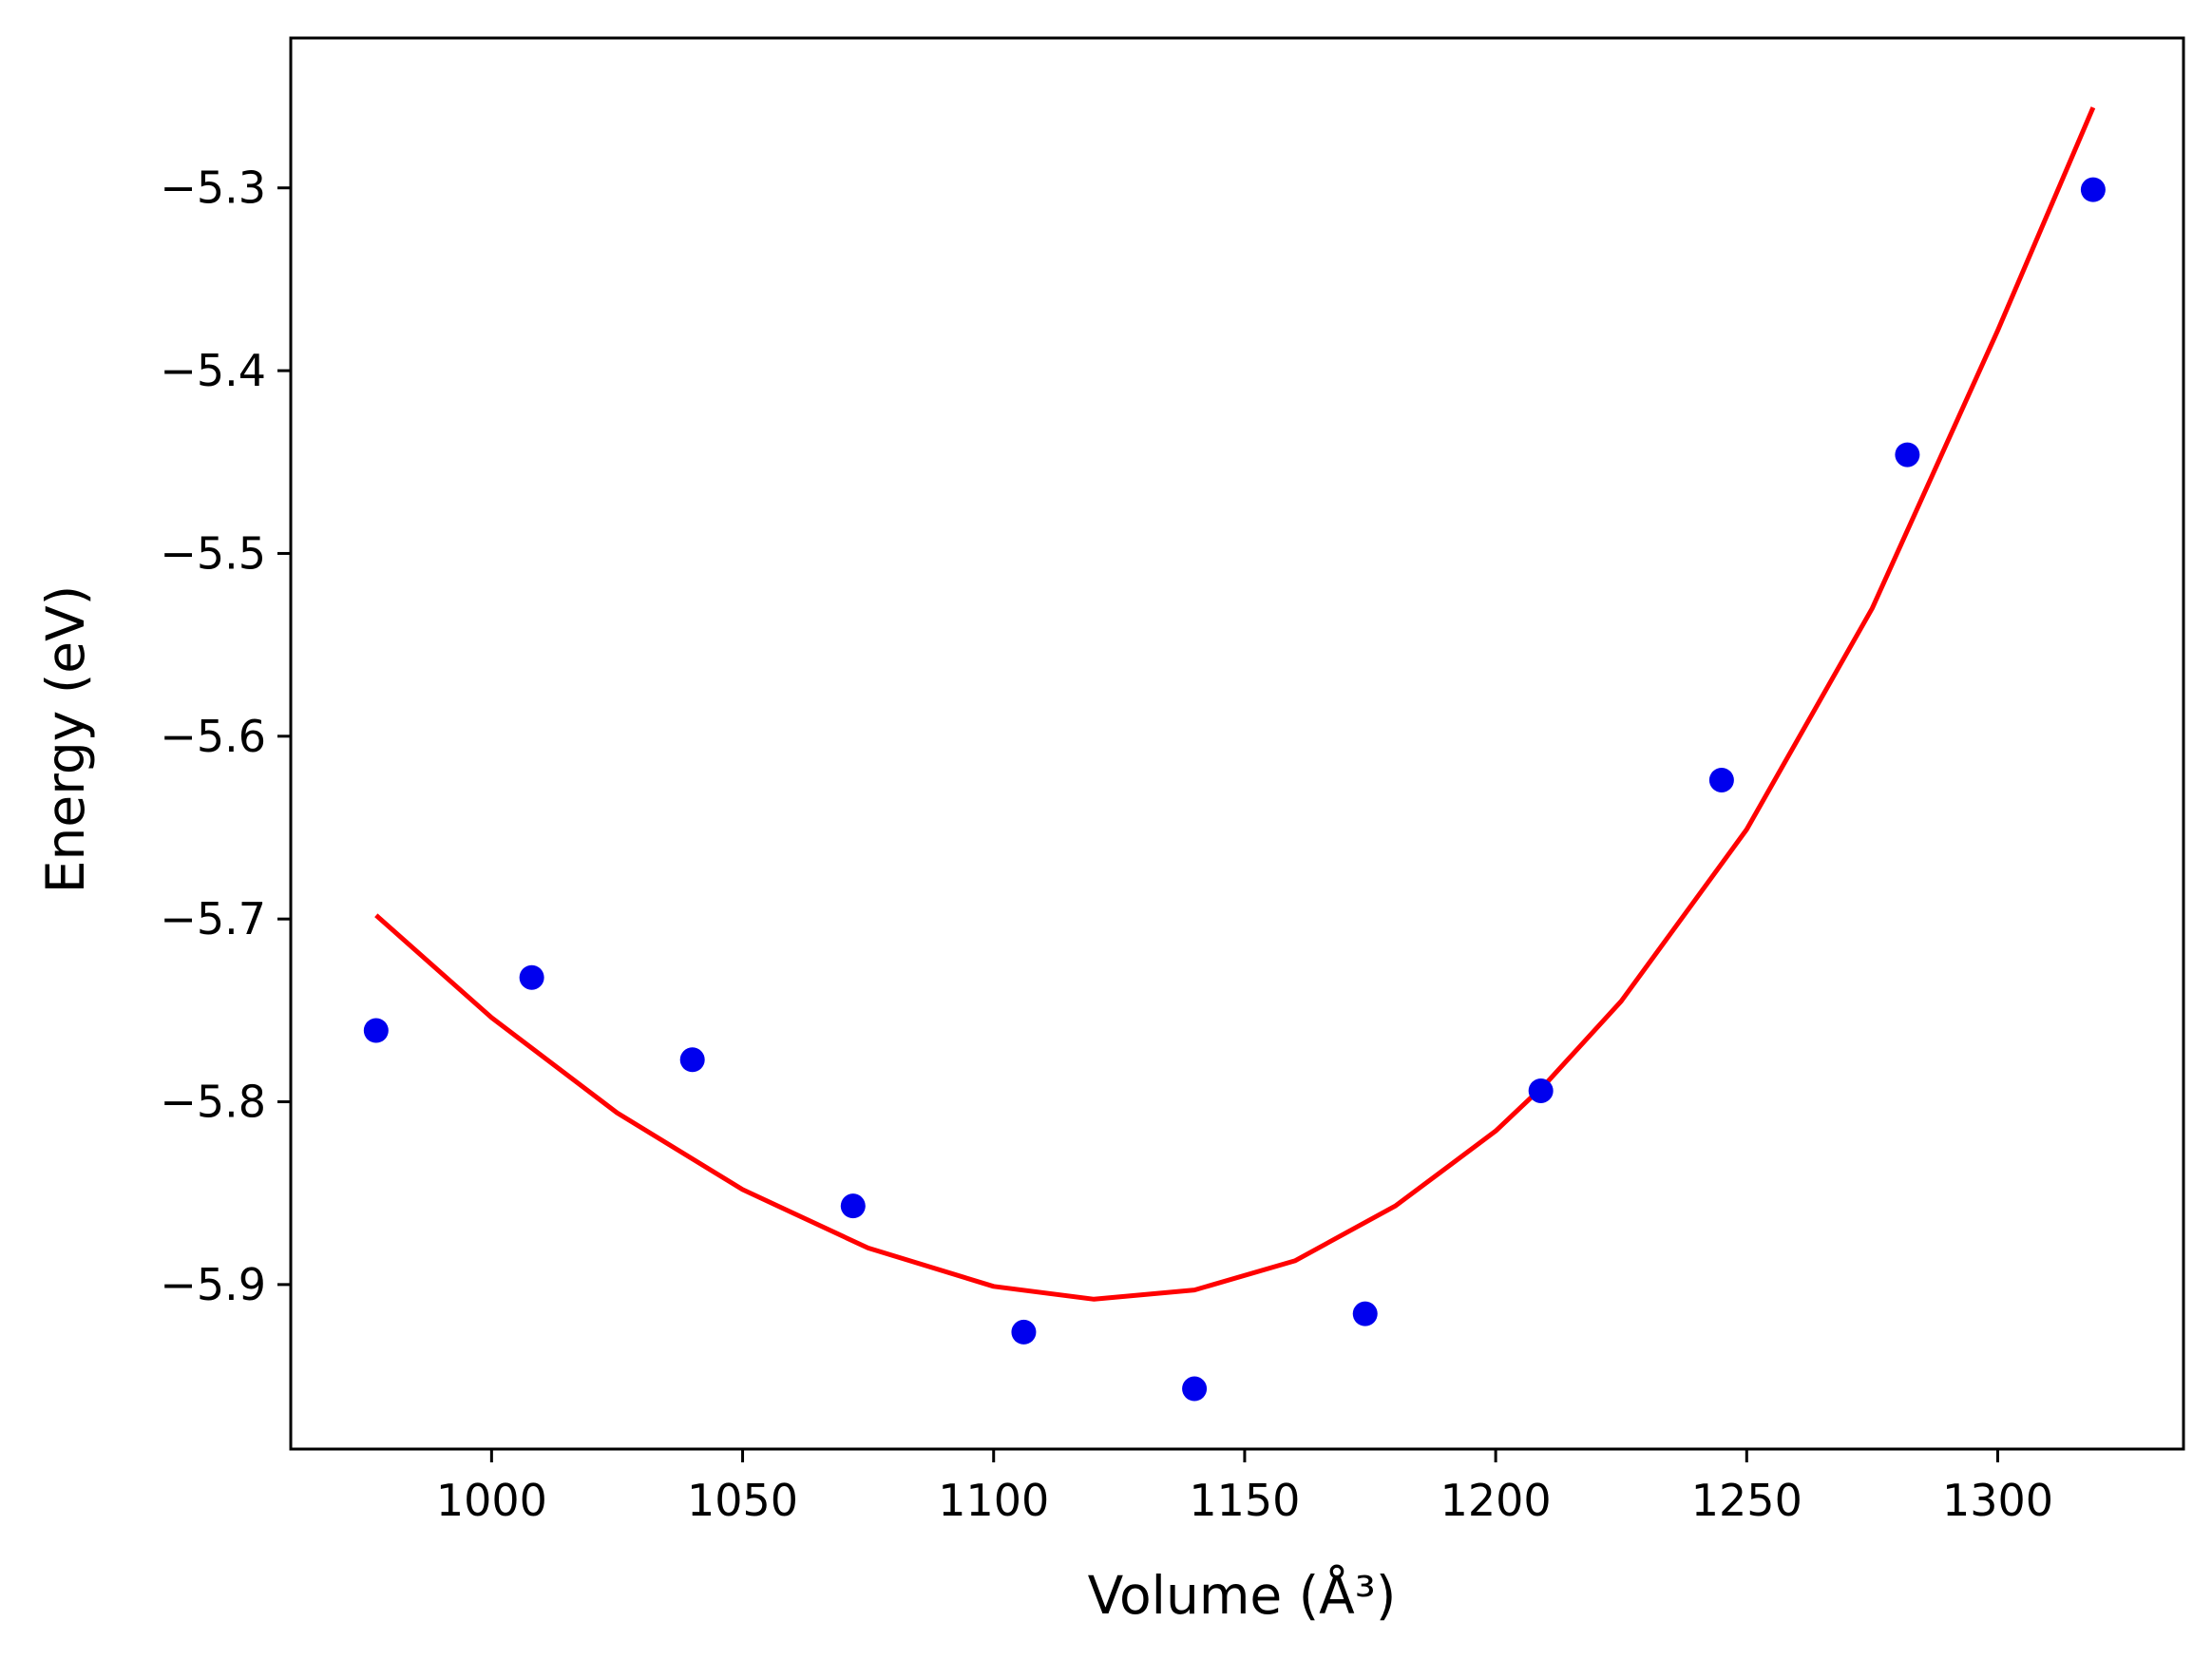 The width and height of the screenshot is (2212, 1660). I want to click on y-tick-label: −5.7, so click(213, 918).